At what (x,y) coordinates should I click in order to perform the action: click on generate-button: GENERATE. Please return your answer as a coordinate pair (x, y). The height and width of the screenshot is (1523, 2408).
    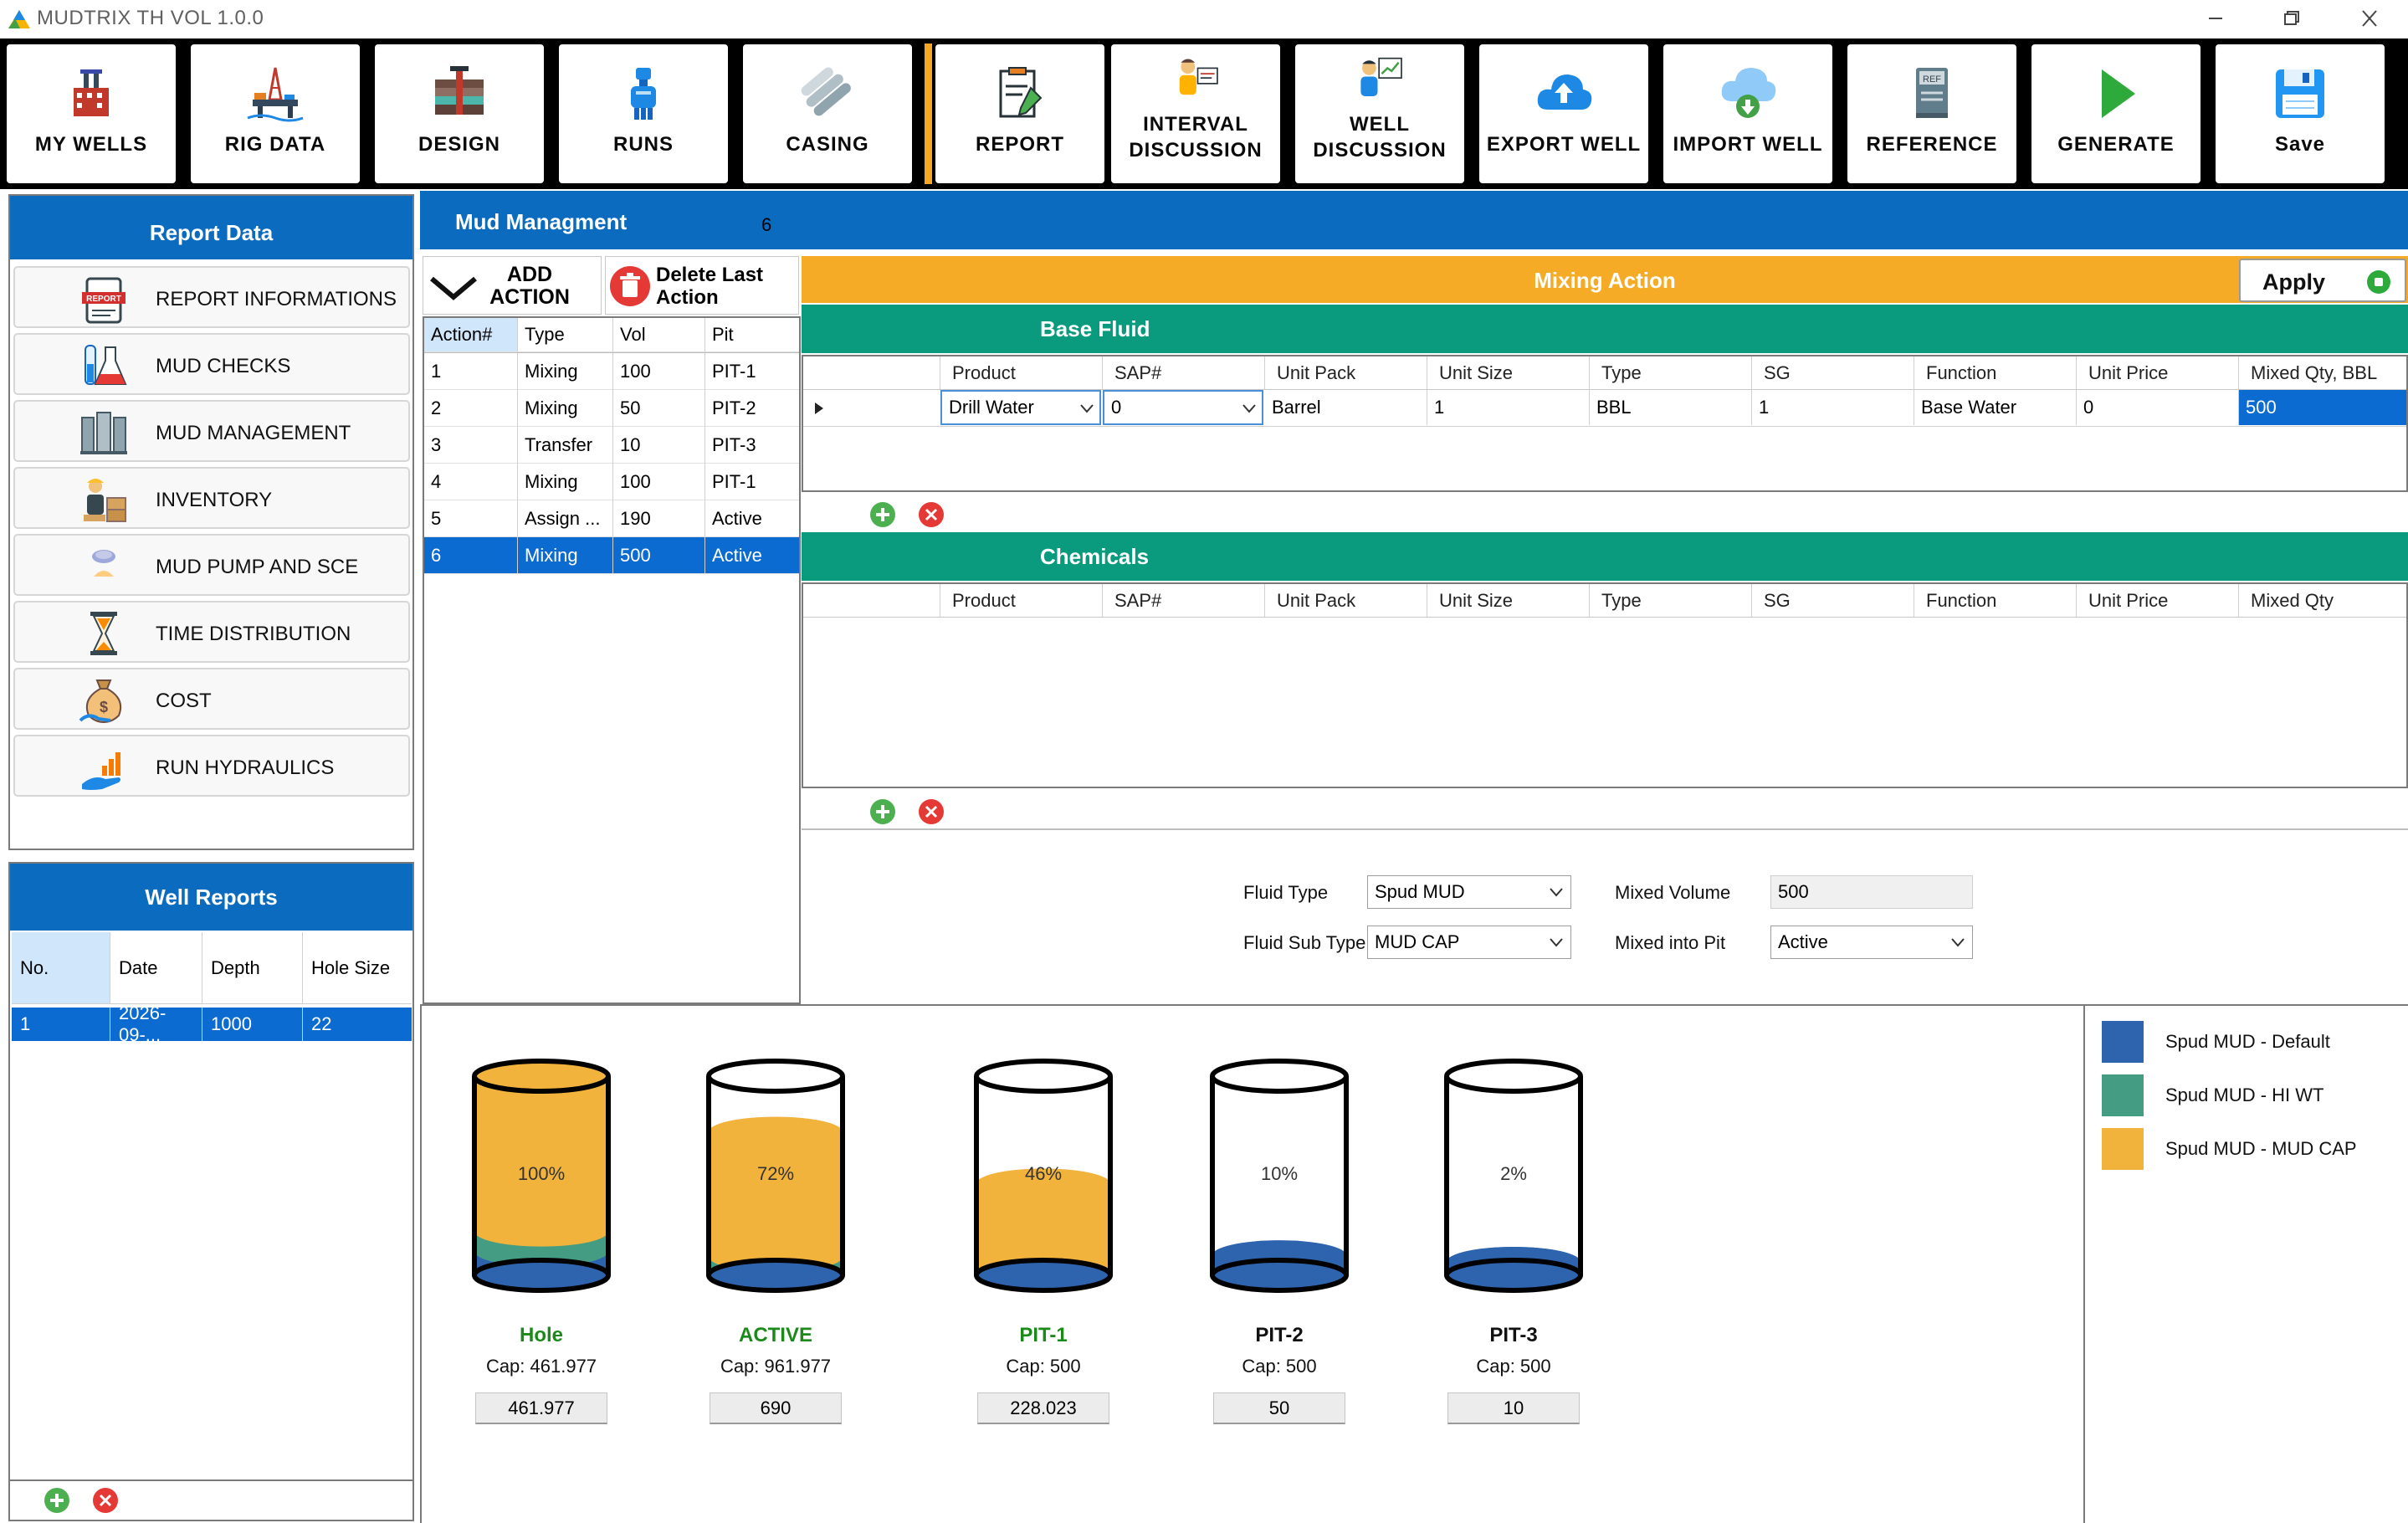
    Looking at the image, I should click on (2116, 113).